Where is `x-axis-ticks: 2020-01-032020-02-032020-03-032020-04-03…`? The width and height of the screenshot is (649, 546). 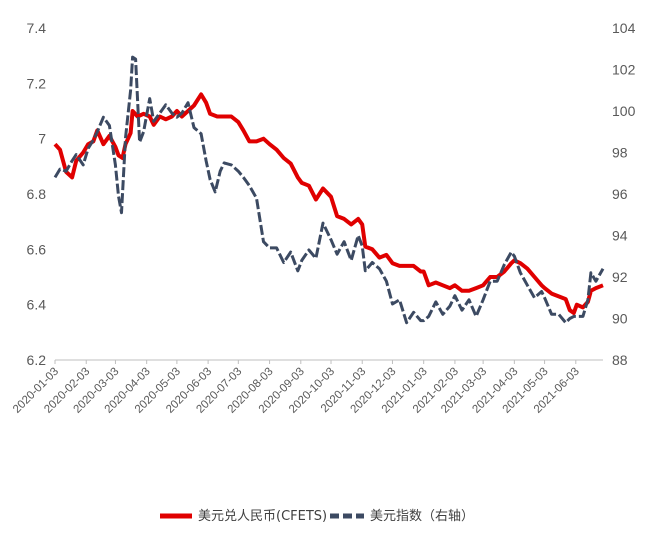 x-axis-ticks: 2020-01-032020-02-032020-03-032020-04-03… is located at coordinates (296, 388).